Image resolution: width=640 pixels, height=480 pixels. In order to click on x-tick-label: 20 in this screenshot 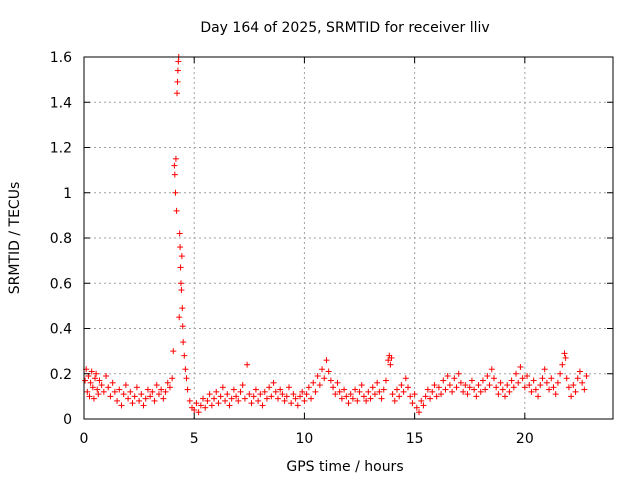, I will do `click(525, 439)`.